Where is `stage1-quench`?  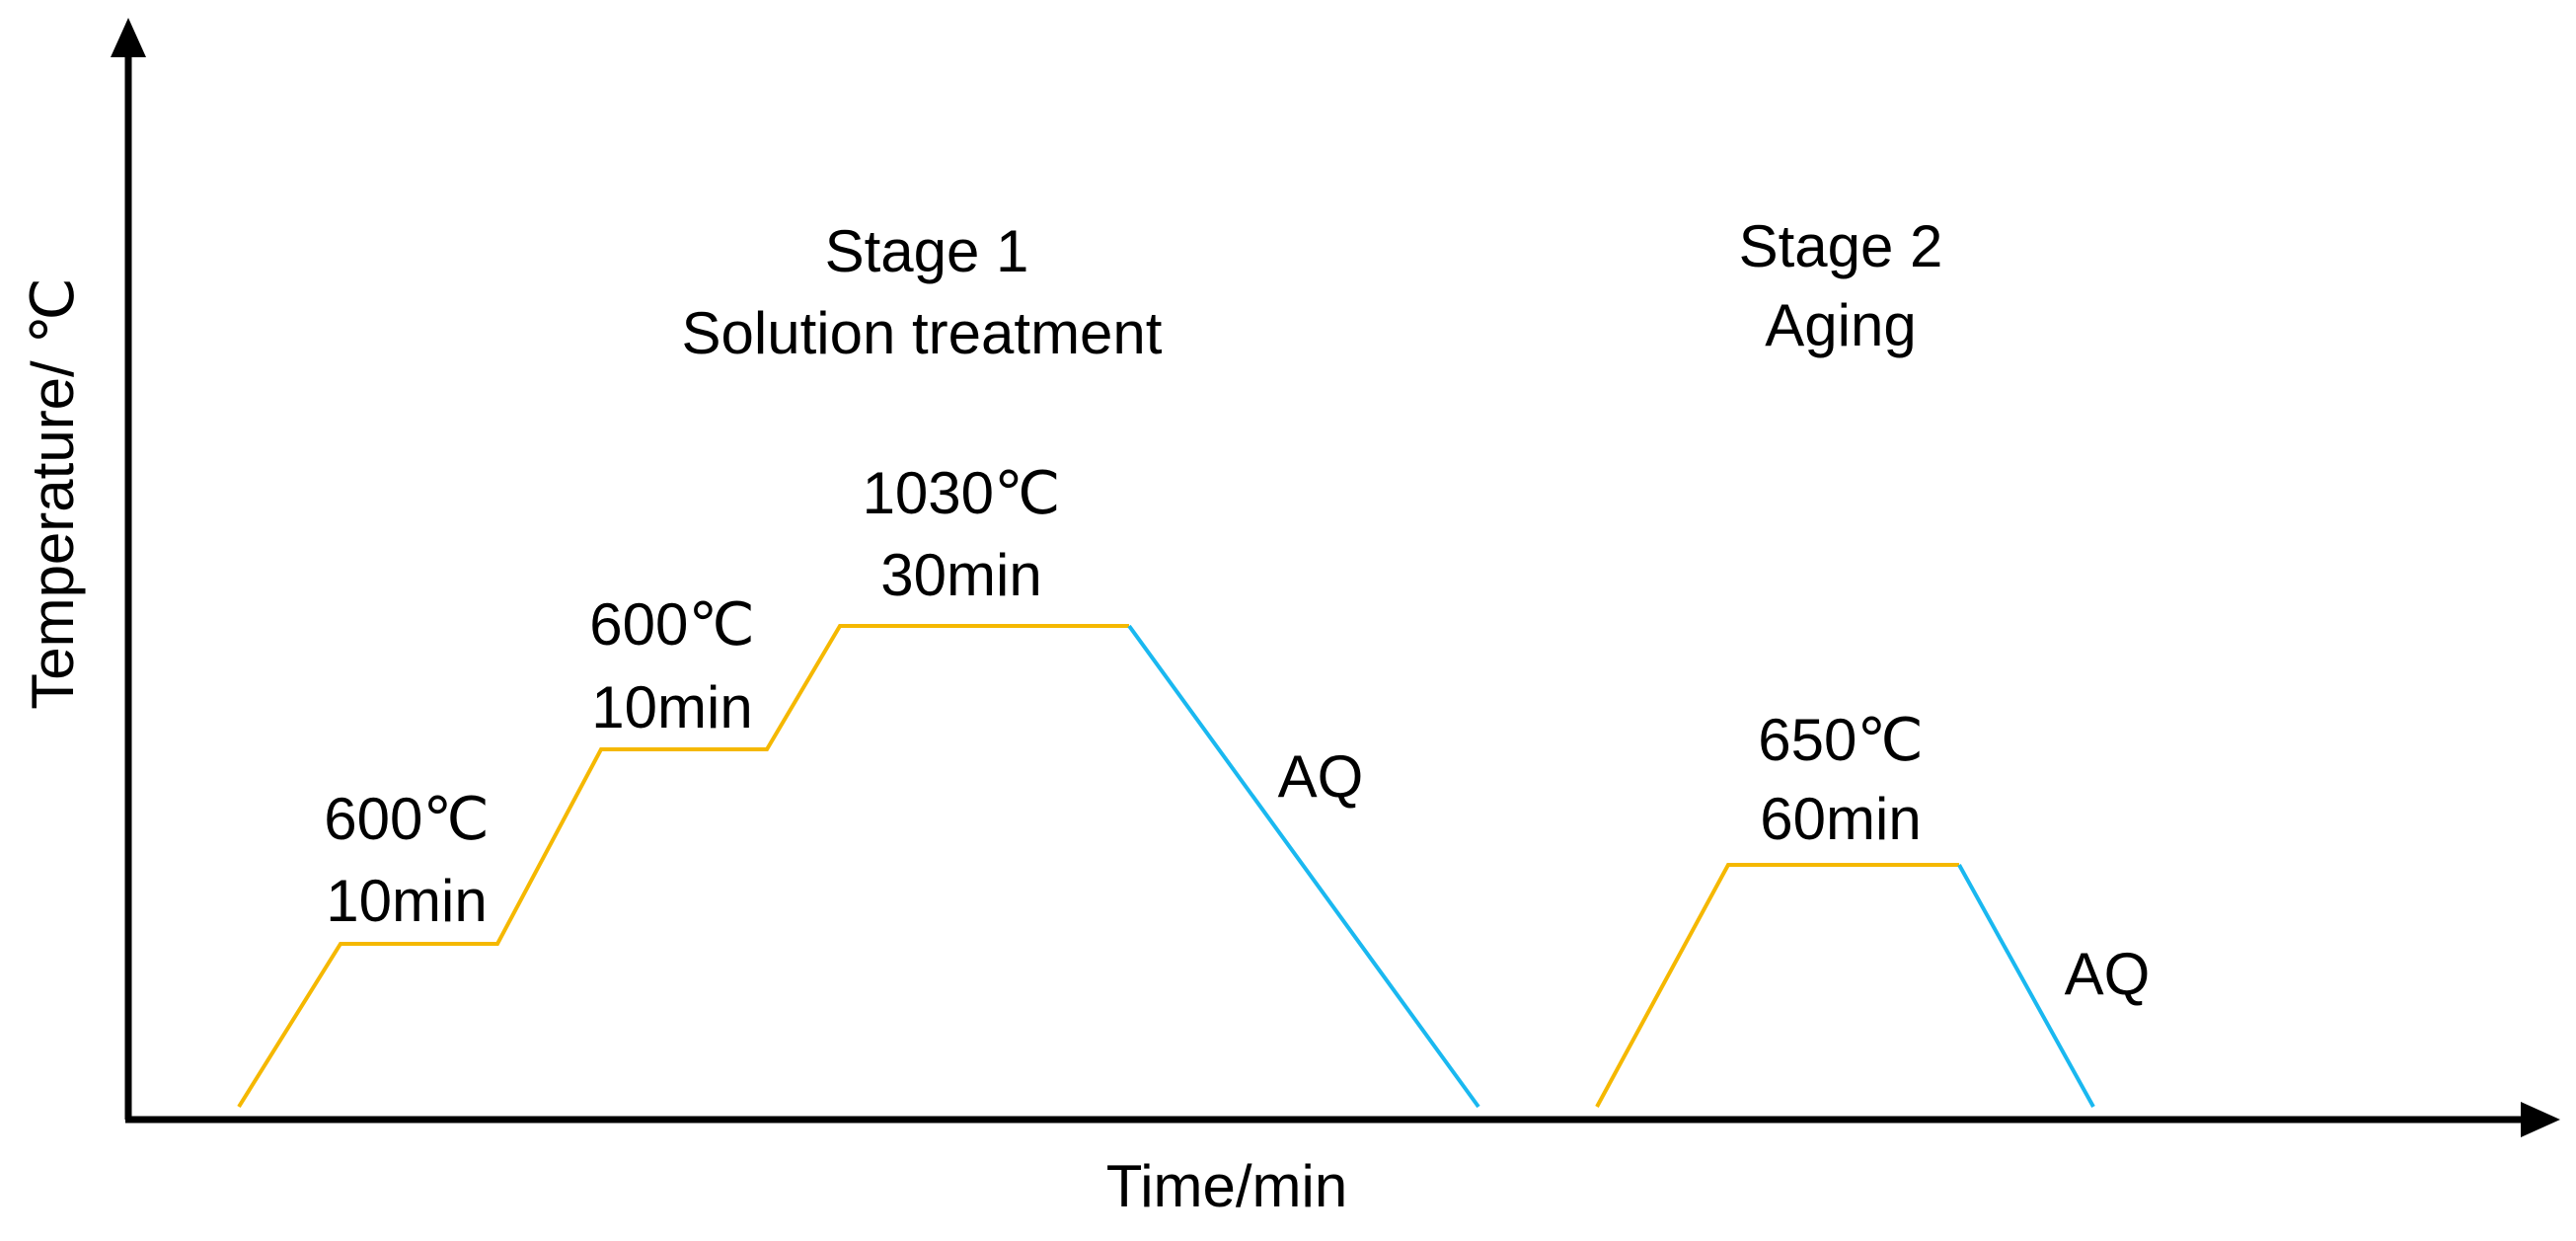
stage1-quench is located at coordinates (1303, 866).